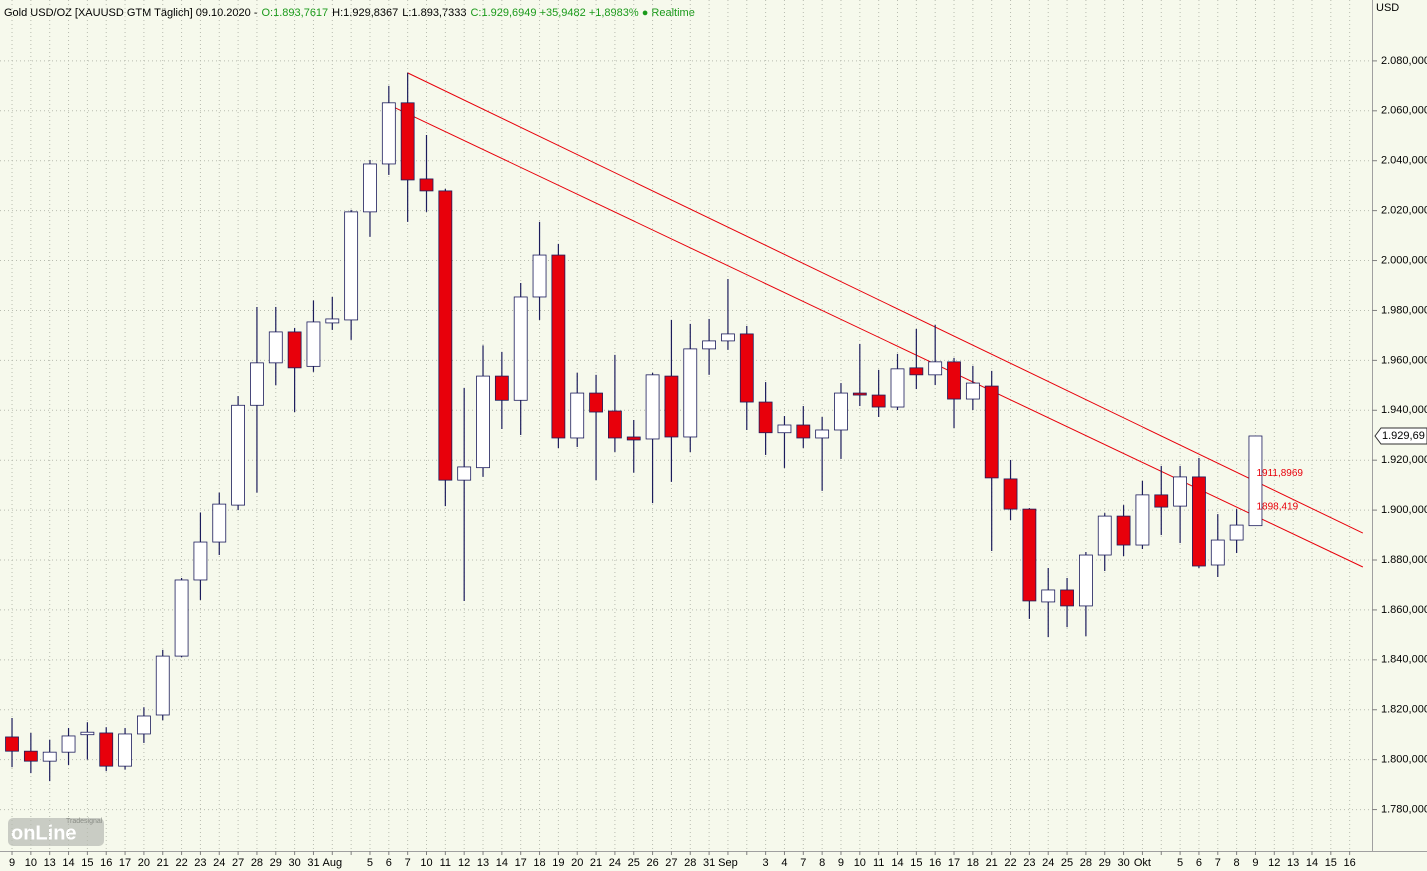 The height and width of the screenshot is (871, 1427). I want to click on x-tick-label: Aug, so click(333, 863).